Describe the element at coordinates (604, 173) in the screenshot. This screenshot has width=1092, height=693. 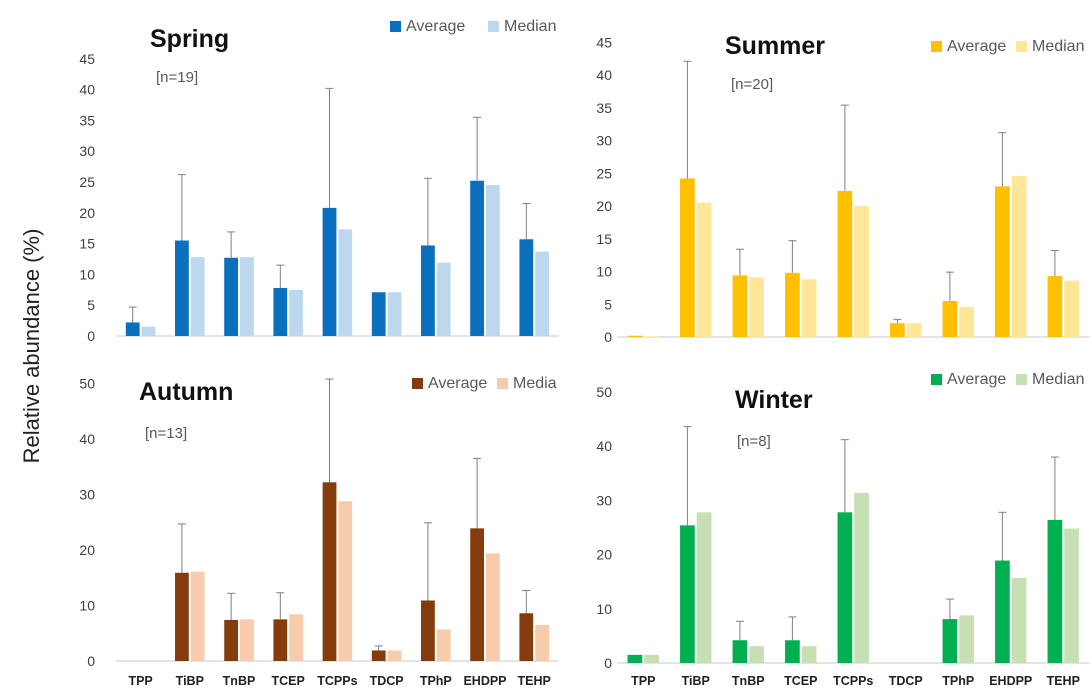
I see `y-tick-label: 25` at that location.